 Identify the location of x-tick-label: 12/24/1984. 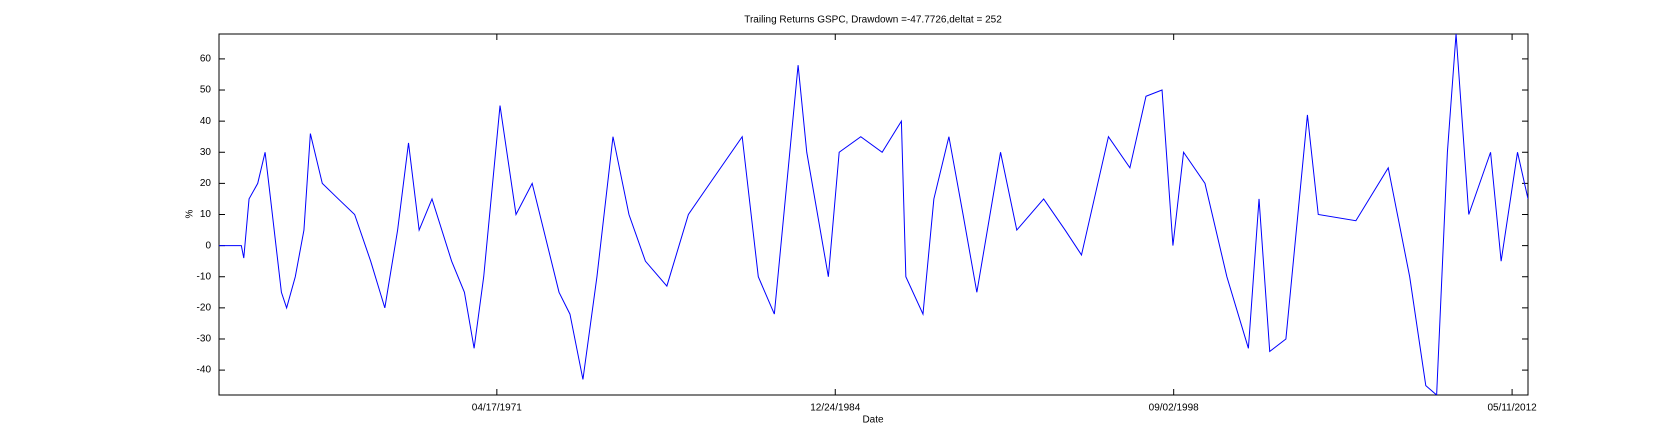
(835, 408).